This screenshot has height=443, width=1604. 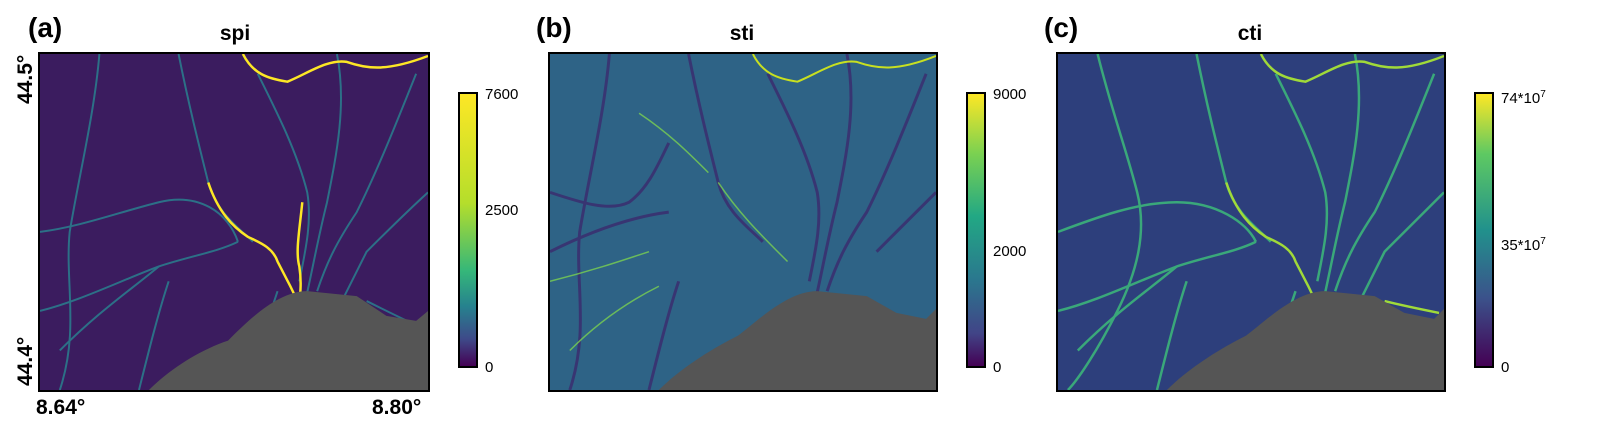 What do you see at coordinates (502, 94) in the screenshot?
I see `colorbar-spi-max: 7600` at bounding box center [502, 94].